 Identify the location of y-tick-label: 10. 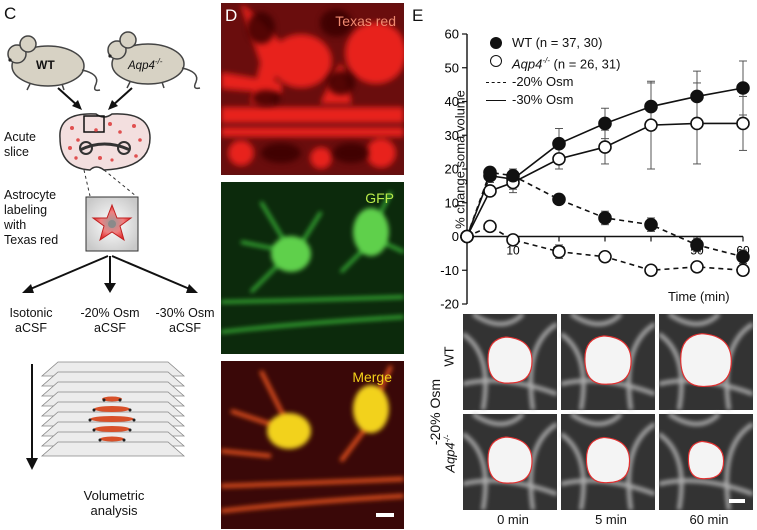
(452, 202).